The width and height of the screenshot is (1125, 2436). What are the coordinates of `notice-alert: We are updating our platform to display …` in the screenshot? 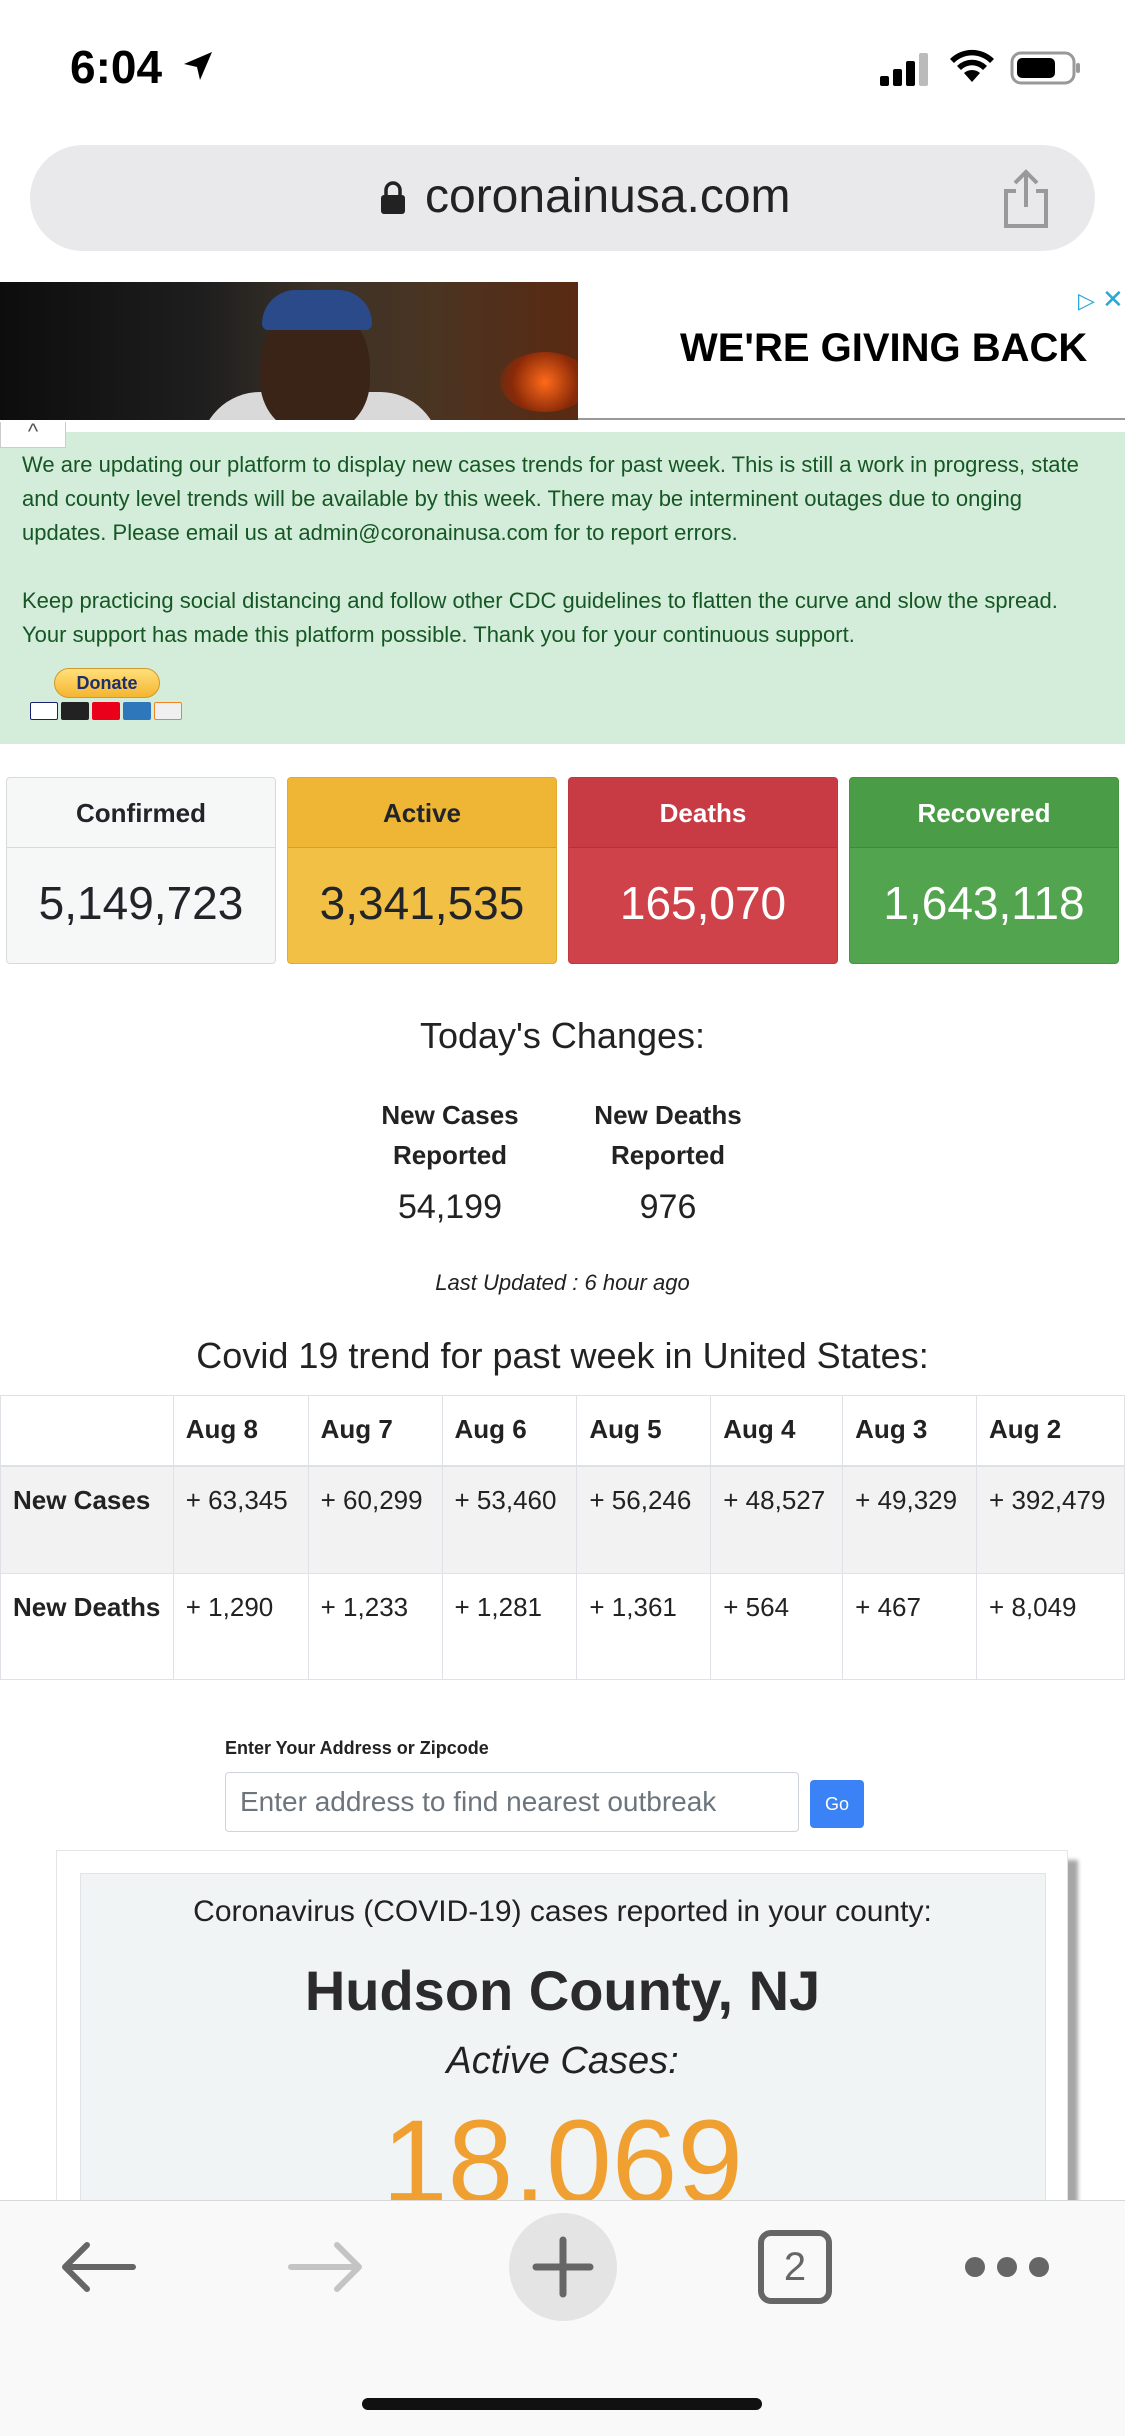 It's located at (562, 588).